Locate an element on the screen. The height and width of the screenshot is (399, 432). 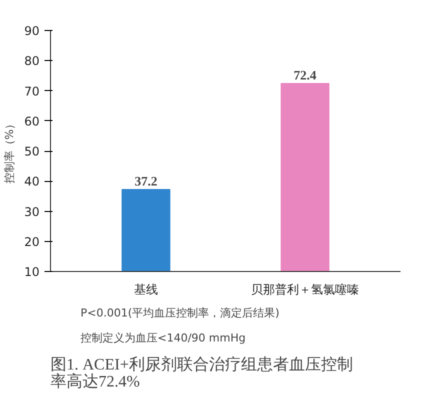
caption: 图1. ACEI+利尿剂联合治疗组患者血压控制率高达72.4% is located at coordinates (201, 373).